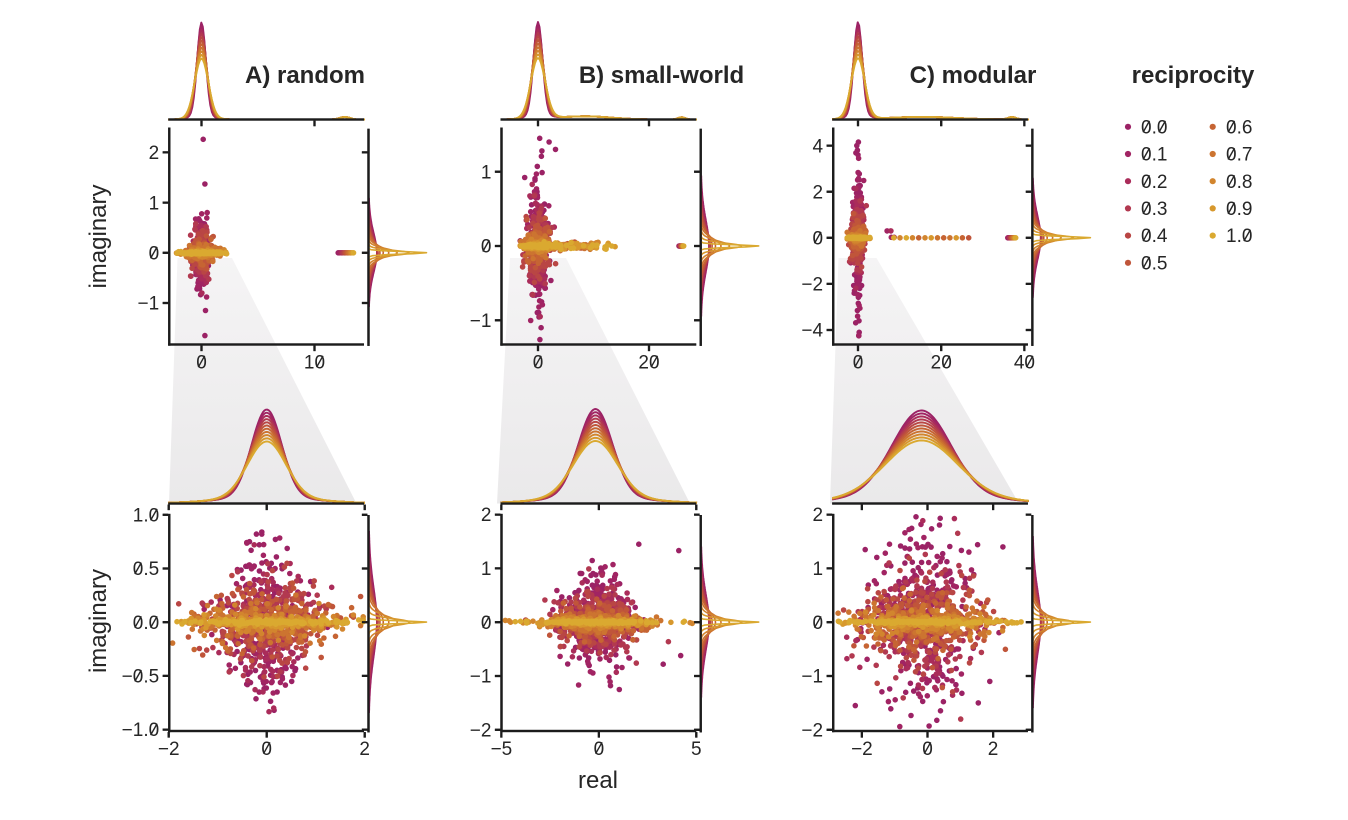 This screenshot has width=1348, height=820. I want to click on svg-text: 0.8, so click(1239, 182).